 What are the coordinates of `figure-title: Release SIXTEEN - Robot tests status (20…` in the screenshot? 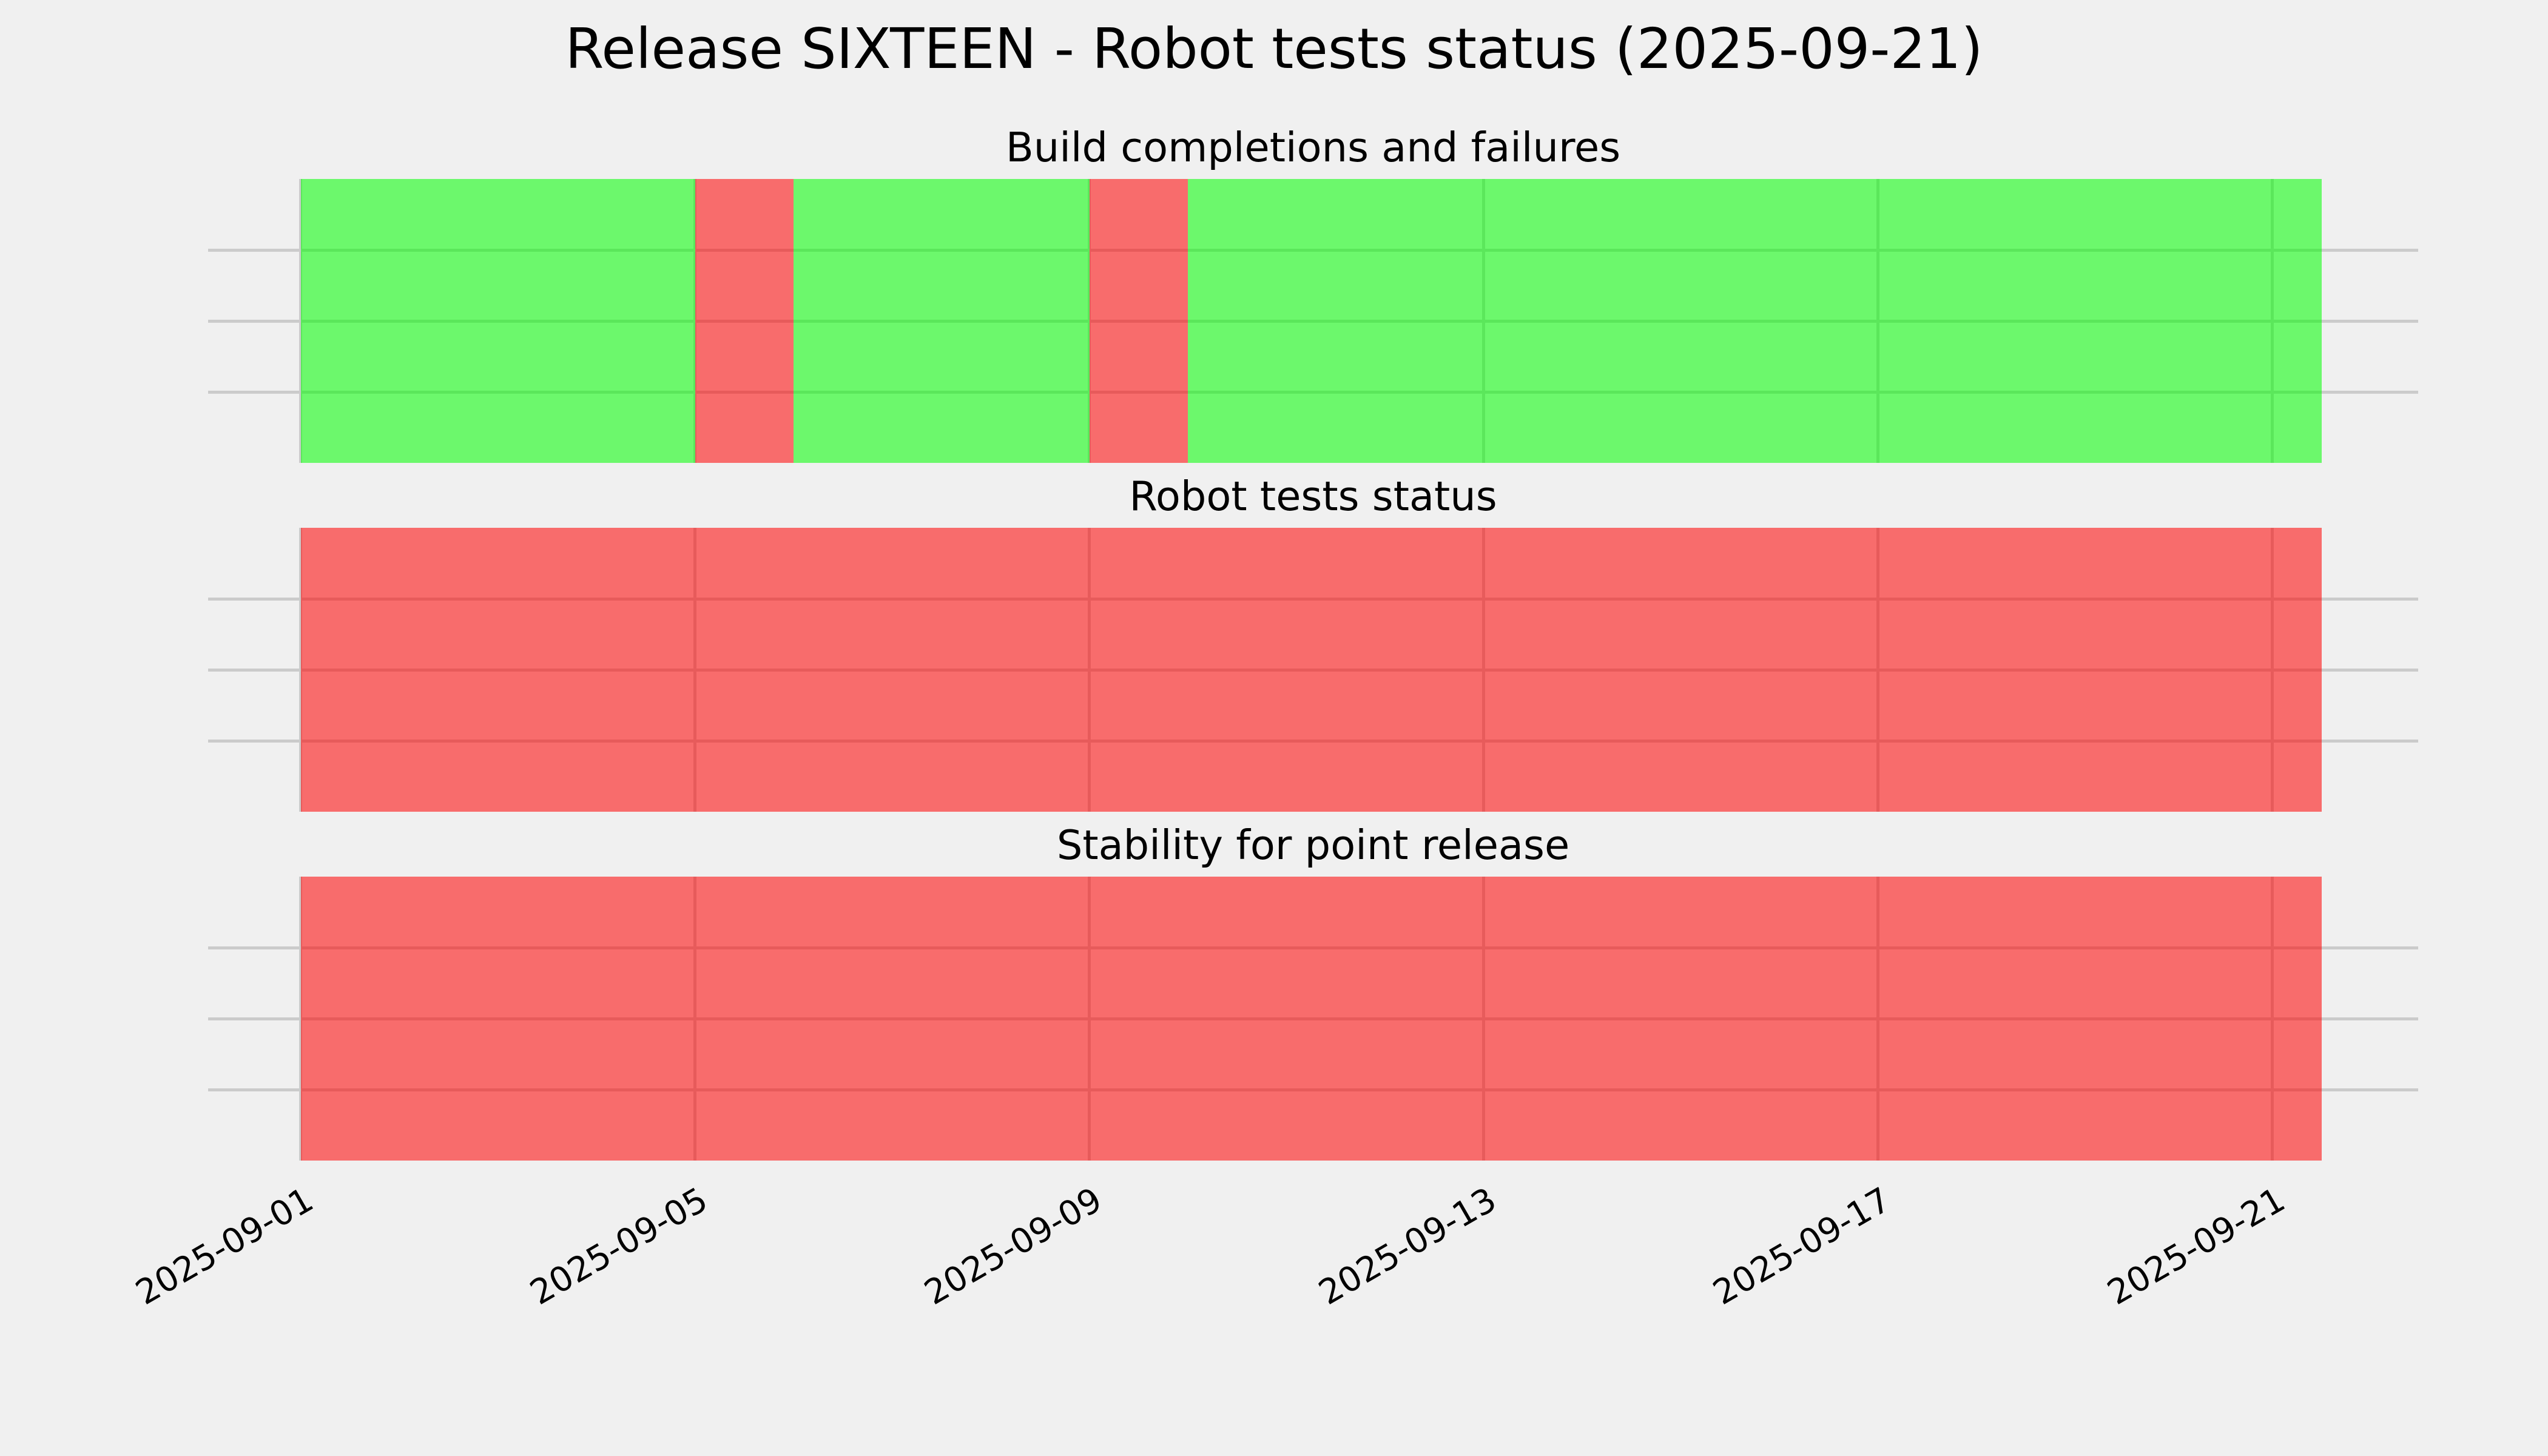 It's located at (1274, 48).